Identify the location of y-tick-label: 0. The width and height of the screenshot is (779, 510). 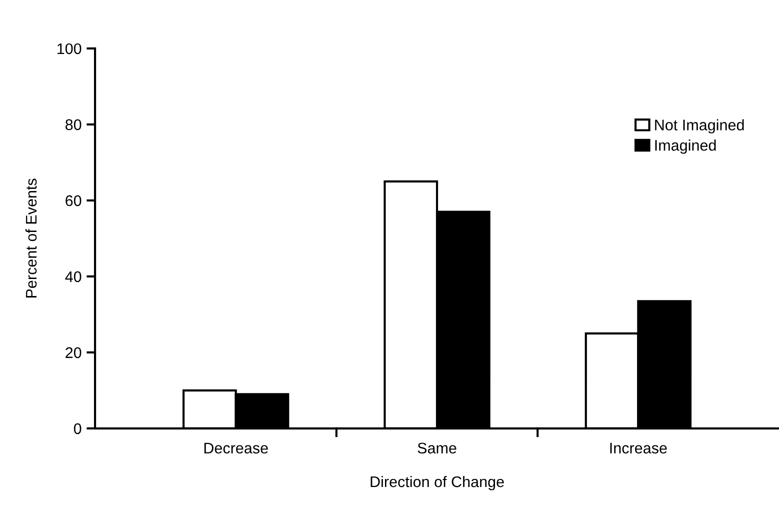
(78, 428).